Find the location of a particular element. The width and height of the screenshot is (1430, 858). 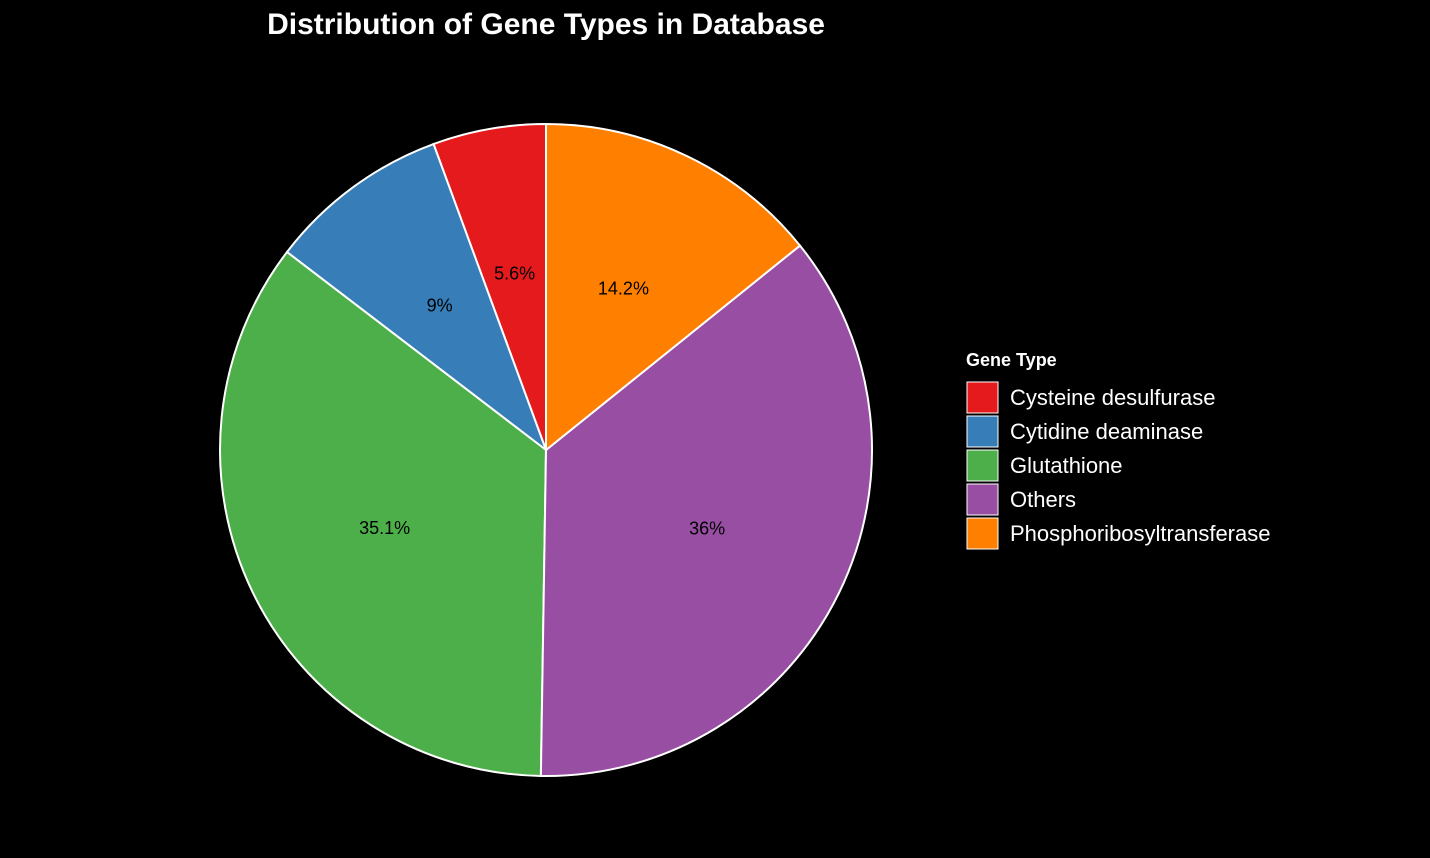

pie-slice-phosphoribosyltransferase is located at coordinates (673, 287).